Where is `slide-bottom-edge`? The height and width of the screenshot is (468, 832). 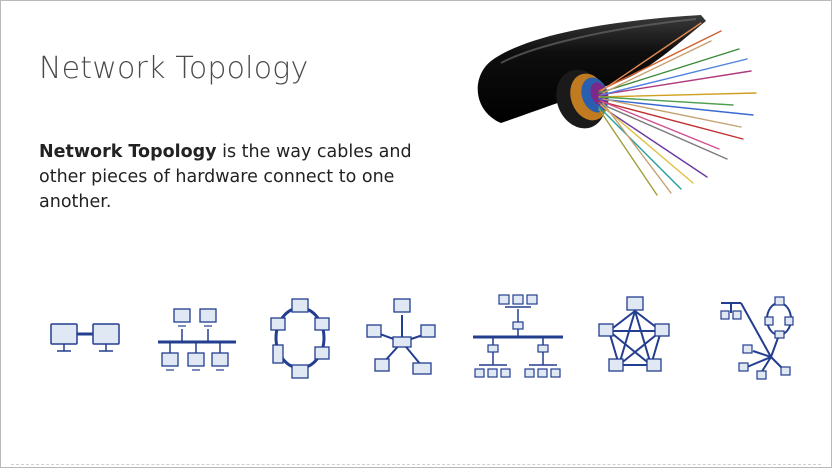
slide-bottom-edge is located at coordinates (416, 464).